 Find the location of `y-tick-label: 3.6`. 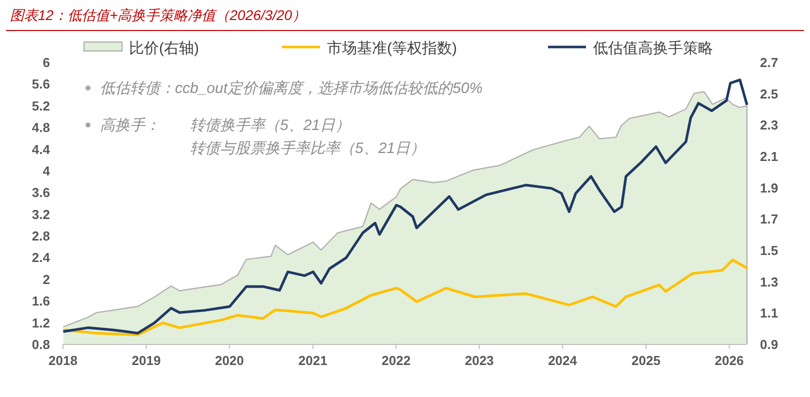

y-tick-label: 3.6 is located at coordinates (41, 192).